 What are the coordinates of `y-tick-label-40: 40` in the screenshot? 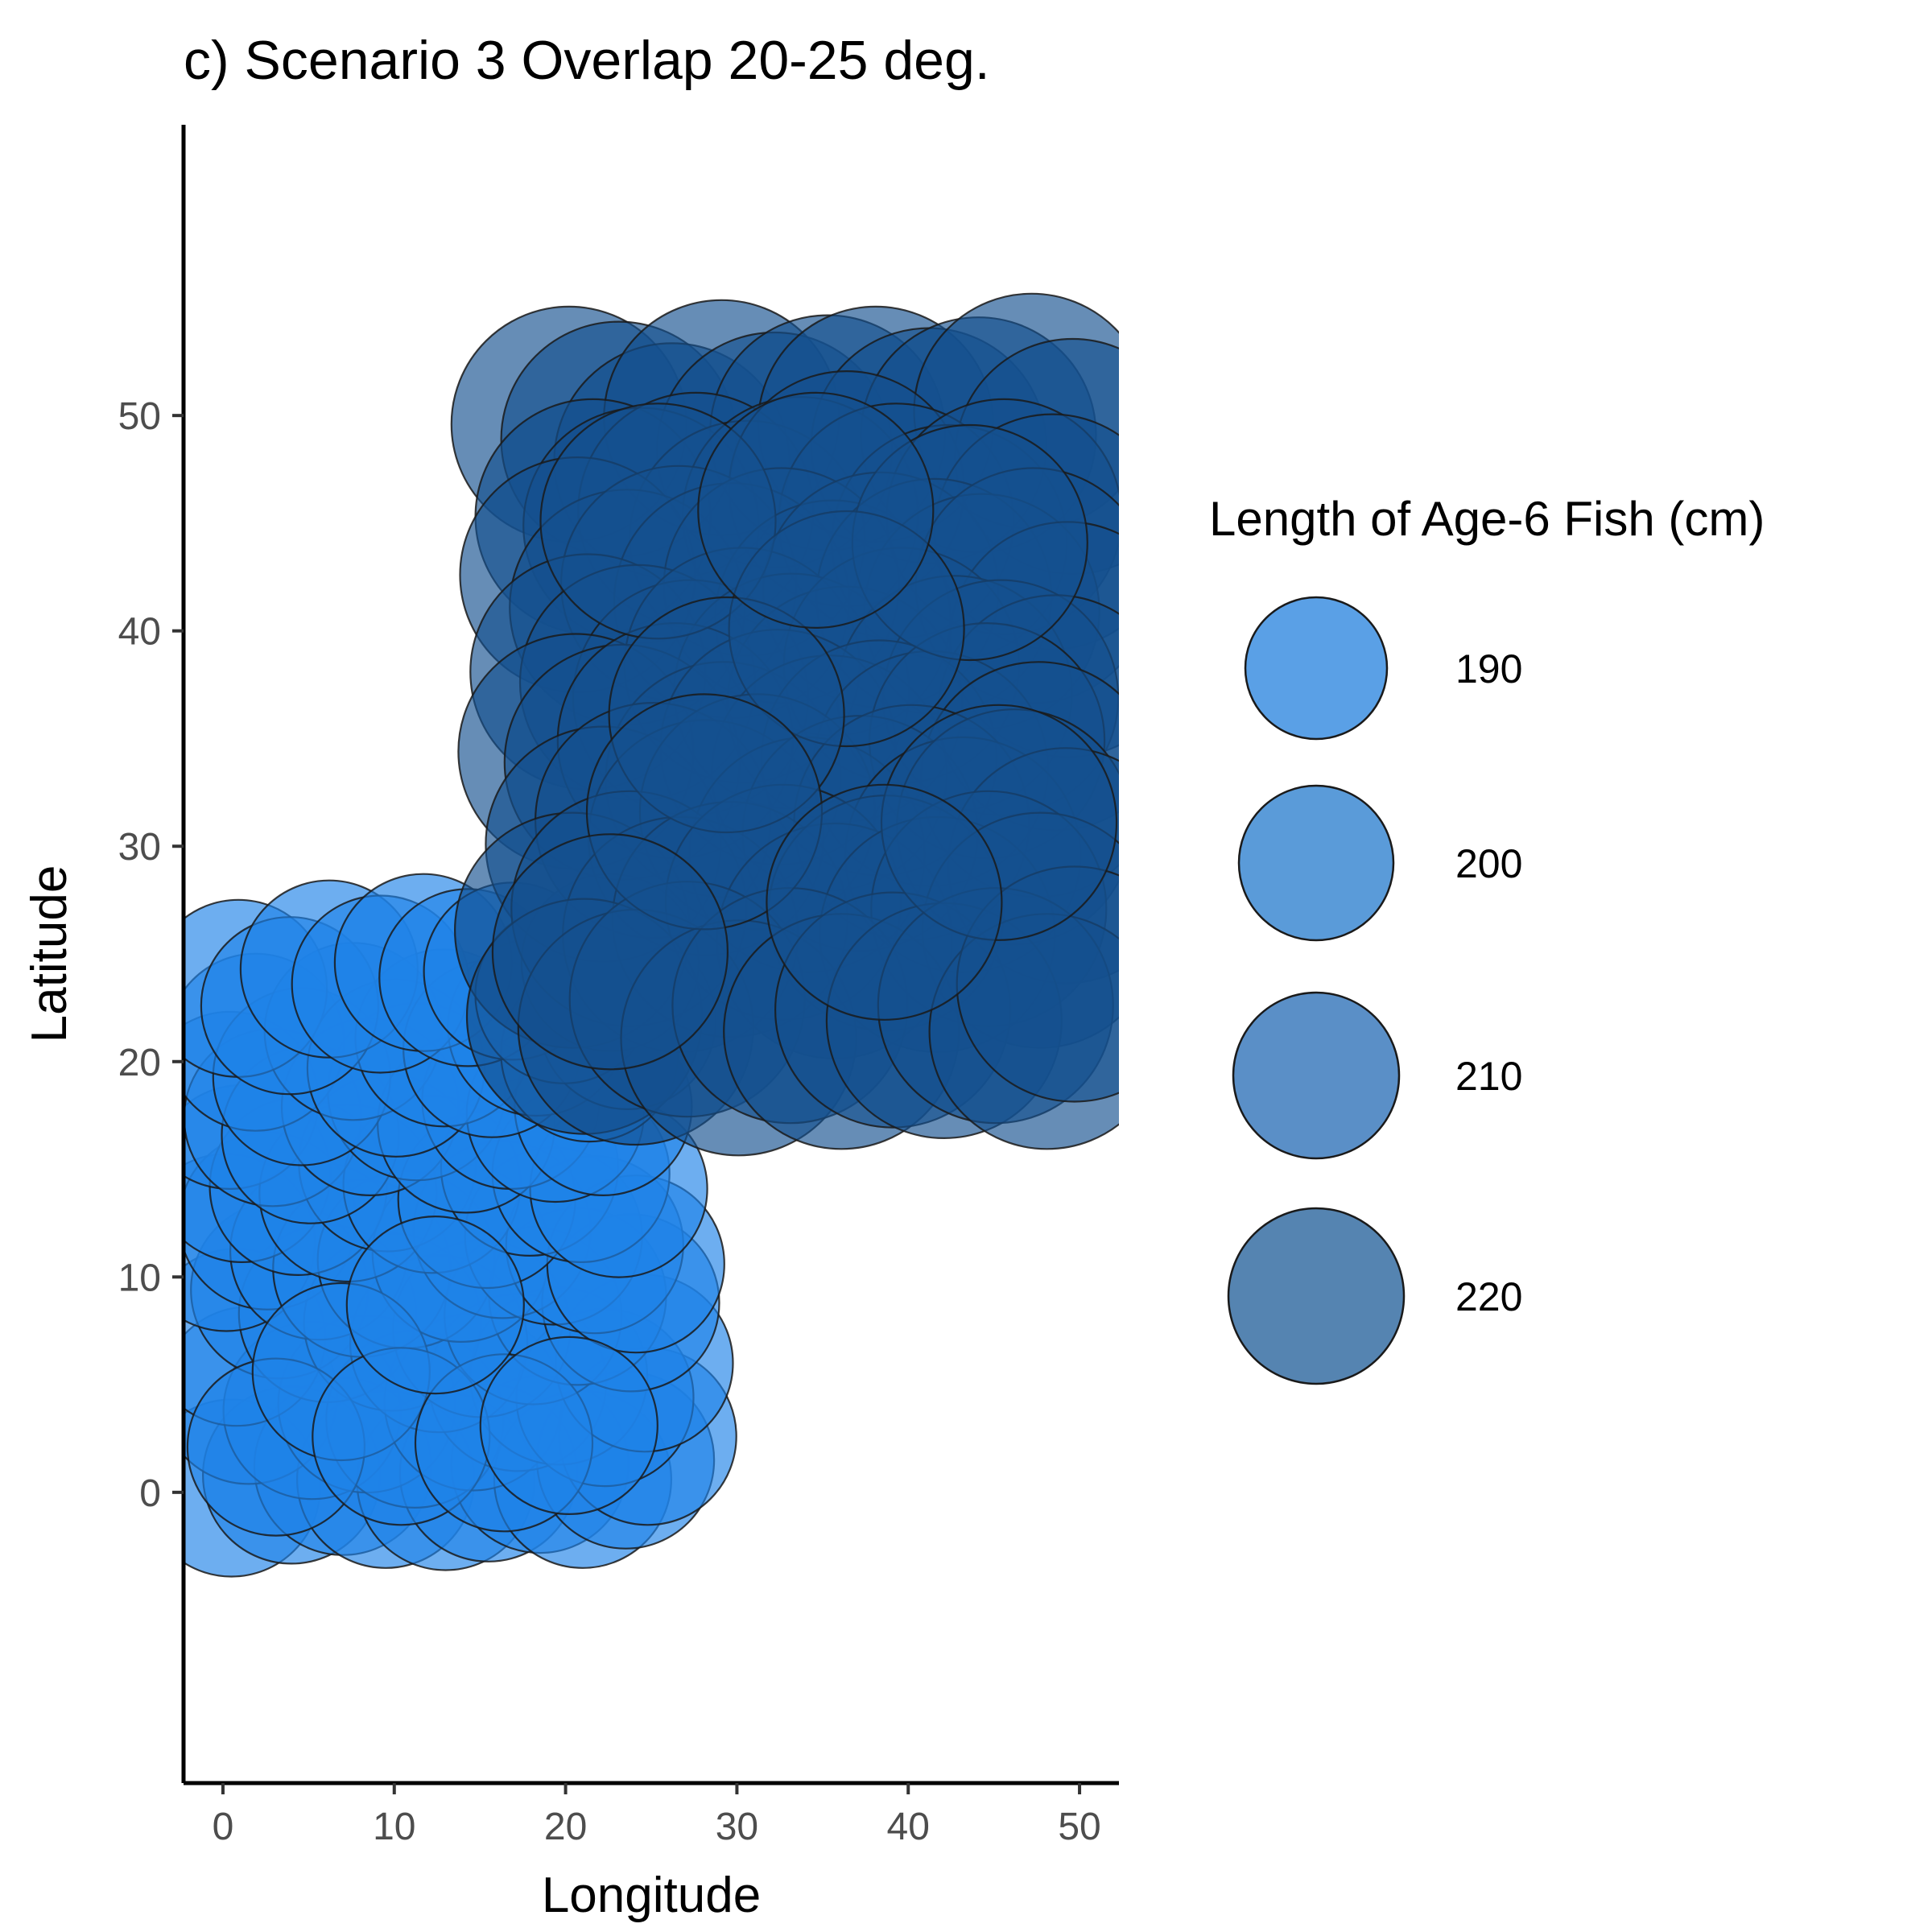 It's located at (139, 632).